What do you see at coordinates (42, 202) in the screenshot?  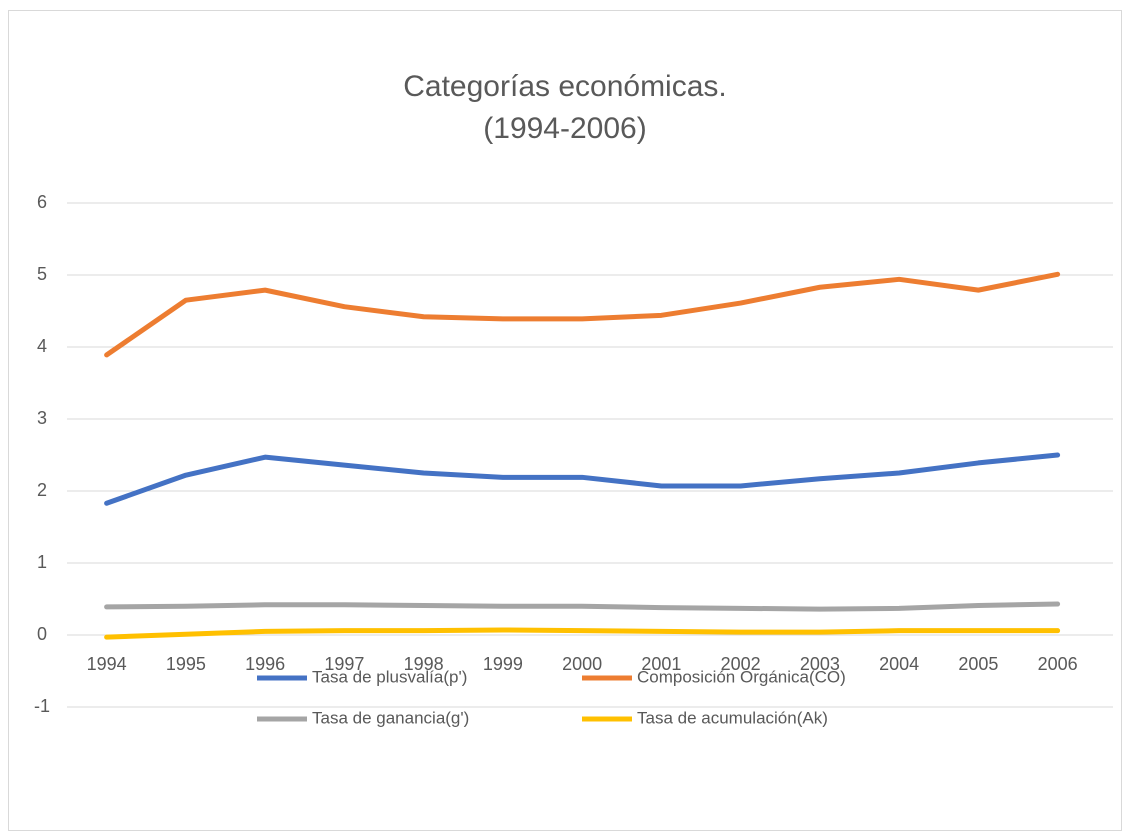 I see `y-tick-label: 6` at bounding box center [42, 202].